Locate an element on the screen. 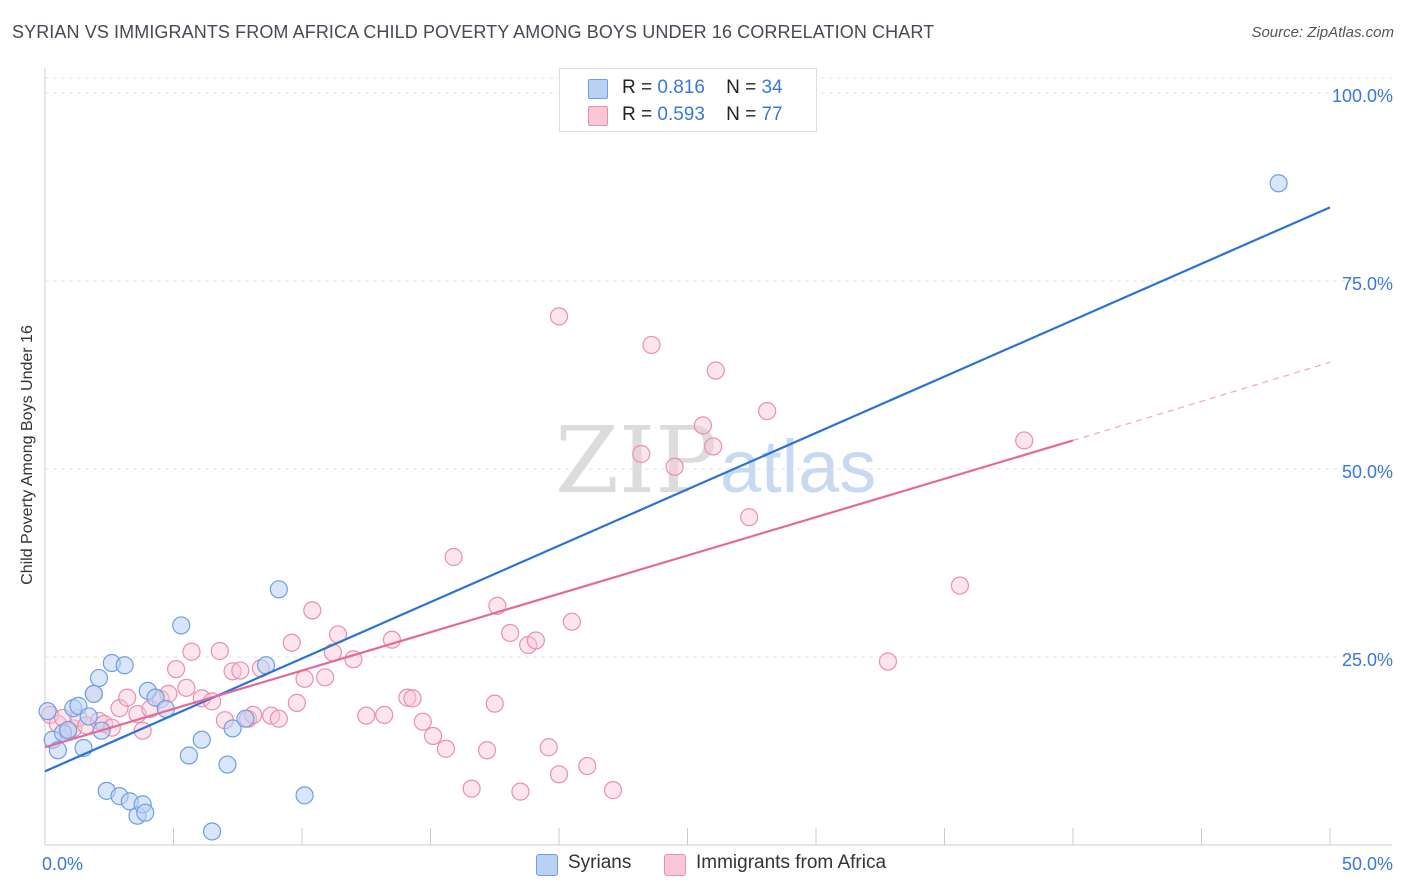 This screenshot has width=1406, height=892. x-tick-label-min: 0.0% is located at coordinates (62, 864).